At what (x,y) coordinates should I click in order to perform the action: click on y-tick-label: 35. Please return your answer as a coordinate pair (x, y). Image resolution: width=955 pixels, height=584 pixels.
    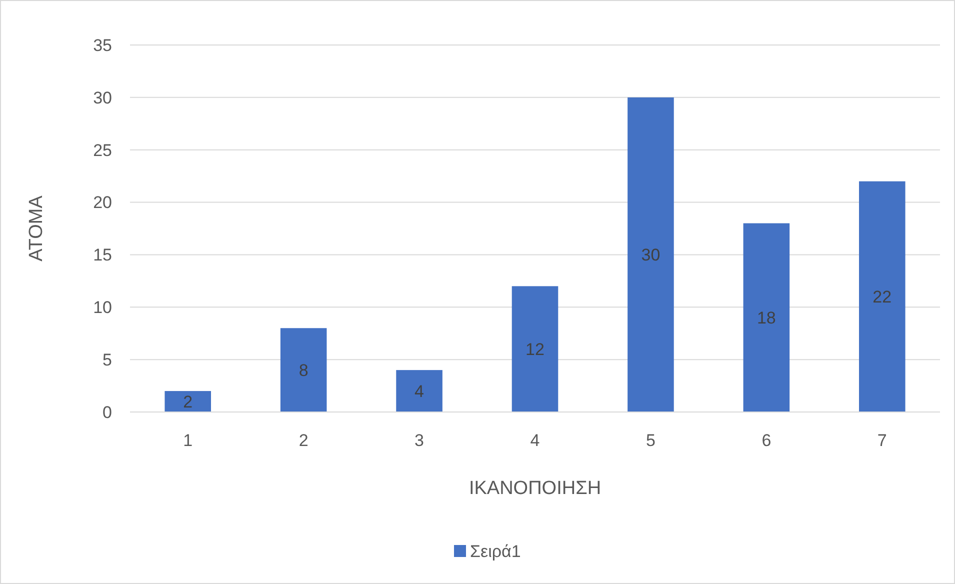
    Looking at the image, I should click on (102, 45).